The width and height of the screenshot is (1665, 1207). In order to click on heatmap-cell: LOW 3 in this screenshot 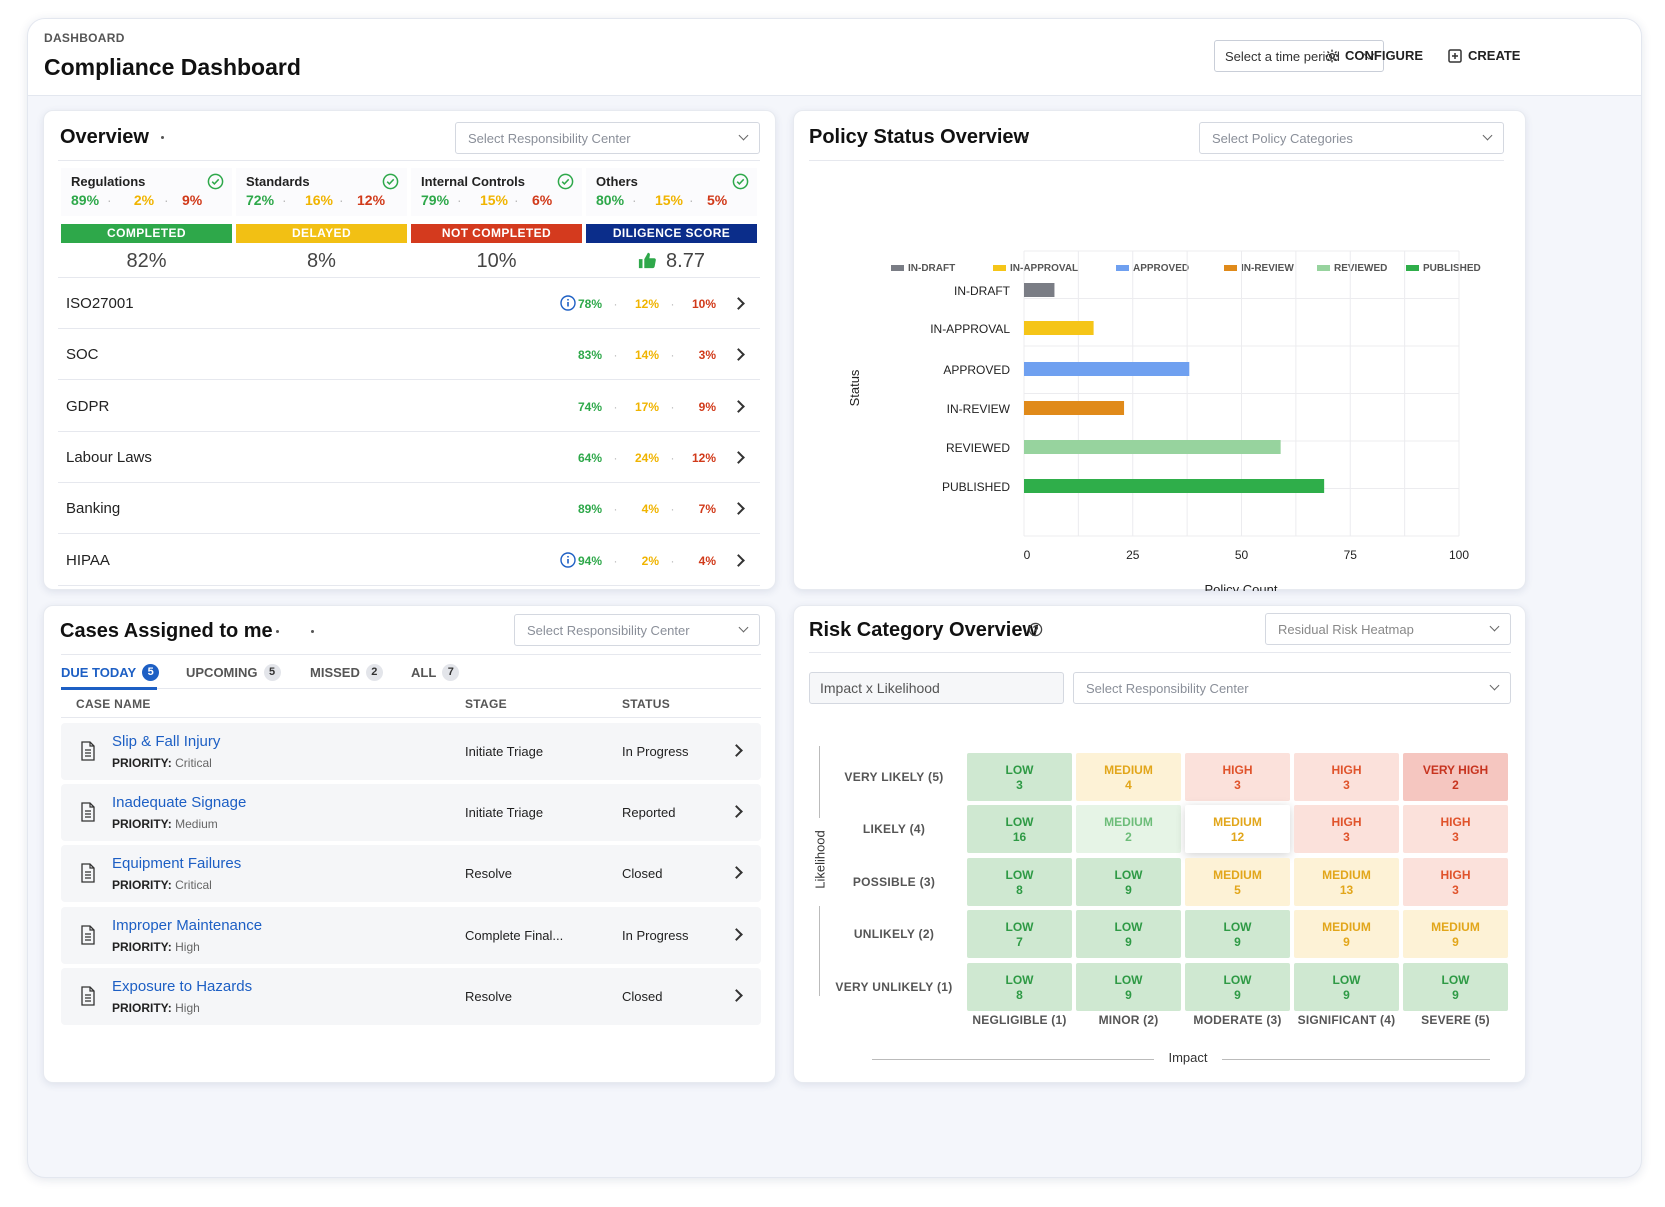, I will do `click(1019, 777)`.